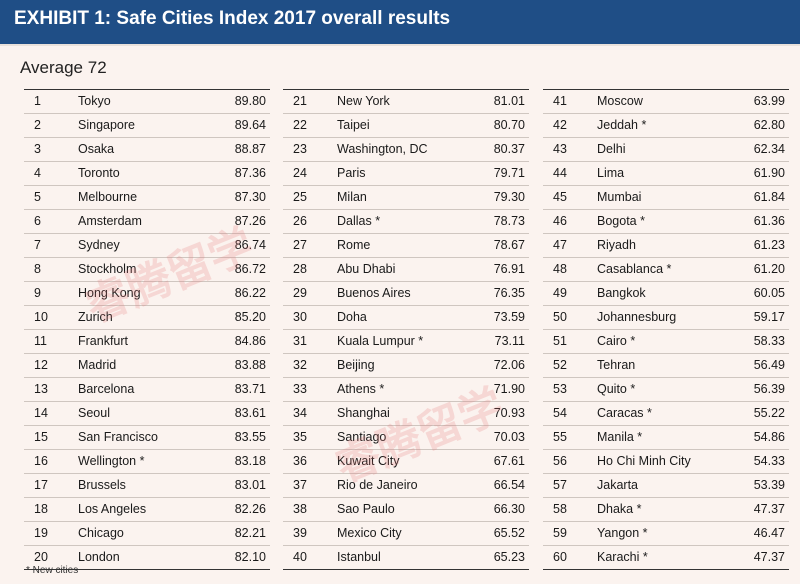 This screenshot has width=800, height=584. What do you see at coordinates (634, 269) in the screenshot?
I see `city-cell: Casablanca *` at bounding box center [634, 269].